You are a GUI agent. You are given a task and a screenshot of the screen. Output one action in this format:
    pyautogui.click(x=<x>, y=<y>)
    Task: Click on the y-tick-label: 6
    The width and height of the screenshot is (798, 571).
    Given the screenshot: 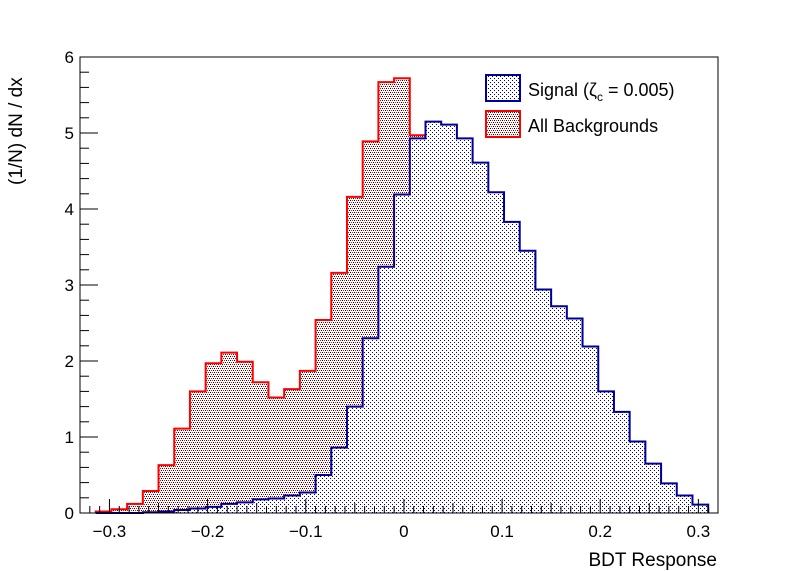 What is the action you would take?
    pyautogui.click(x=69, y=57)
    